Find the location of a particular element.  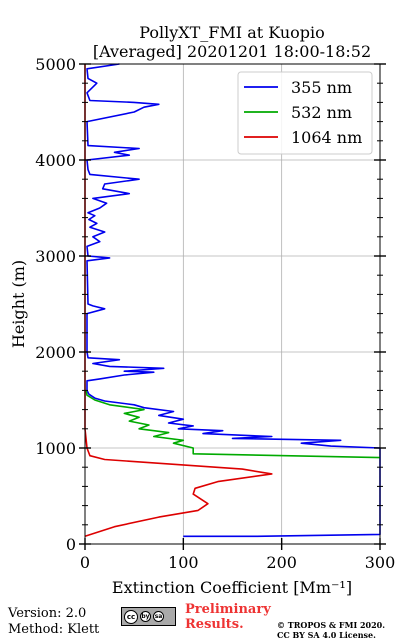

cc-license-badge: cc by sa is located at coordinates (148, 616).